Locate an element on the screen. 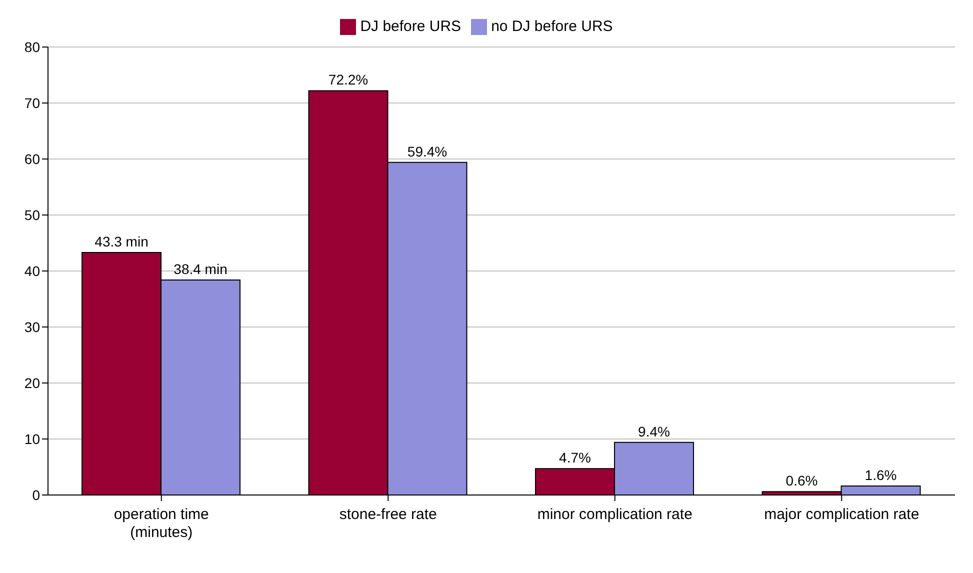 This screenshot has height=573, width=973. x-tick-label: major complication rate is located at coordinates (842, 514).